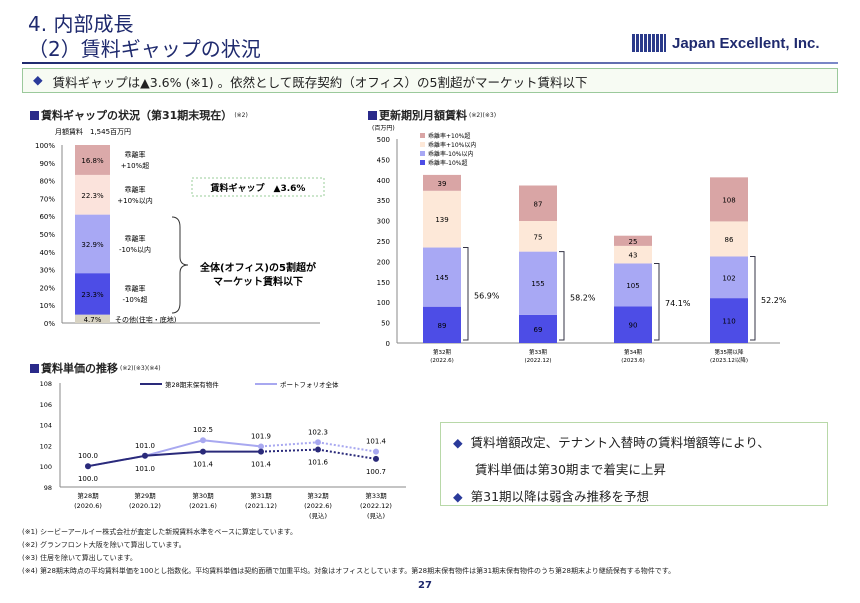 The height and width of the screenshot is (603, 860). What do you see at coordinates (93, 131) in the screenshot?
I see `monthly-rent-label: 月額賃料 1,545百万円` at bounding box center [93, 131].